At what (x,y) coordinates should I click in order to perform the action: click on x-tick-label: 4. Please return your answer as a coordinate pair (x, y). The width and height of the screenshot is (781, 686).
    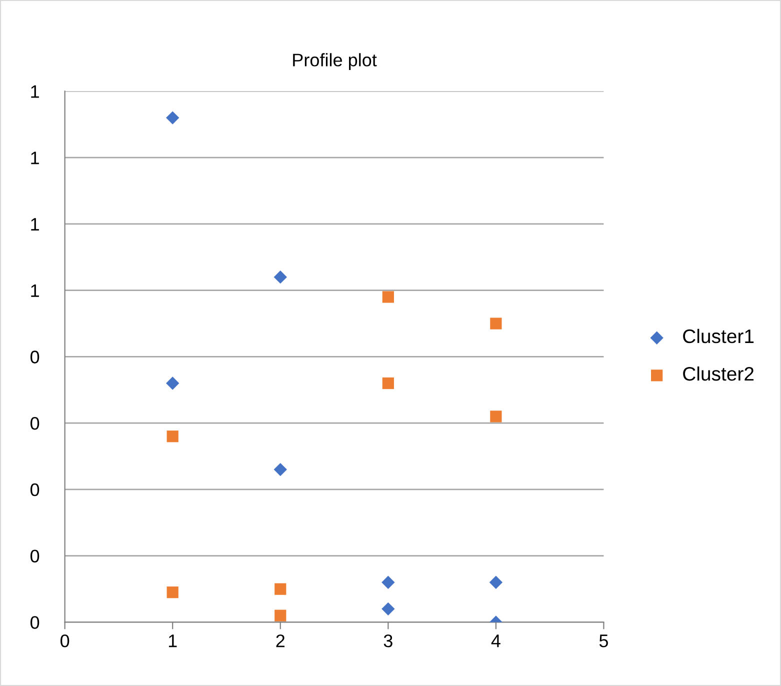
    Looking at the image, I should click on (495, 641).